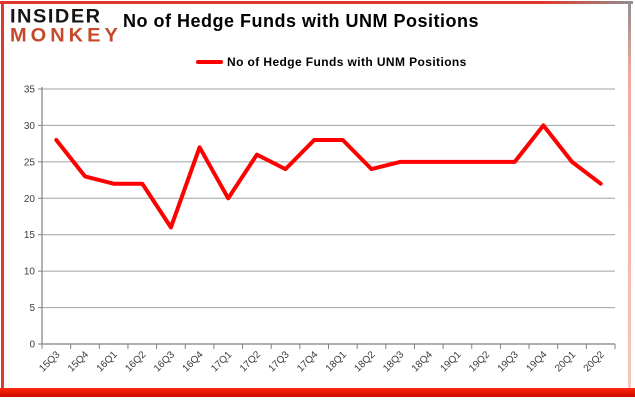 The image size is (635, 405). Describe the element at coordinates (164, 361) in the screenshot. I see `x-axis-label-16Q3: 16Q3` at that location.